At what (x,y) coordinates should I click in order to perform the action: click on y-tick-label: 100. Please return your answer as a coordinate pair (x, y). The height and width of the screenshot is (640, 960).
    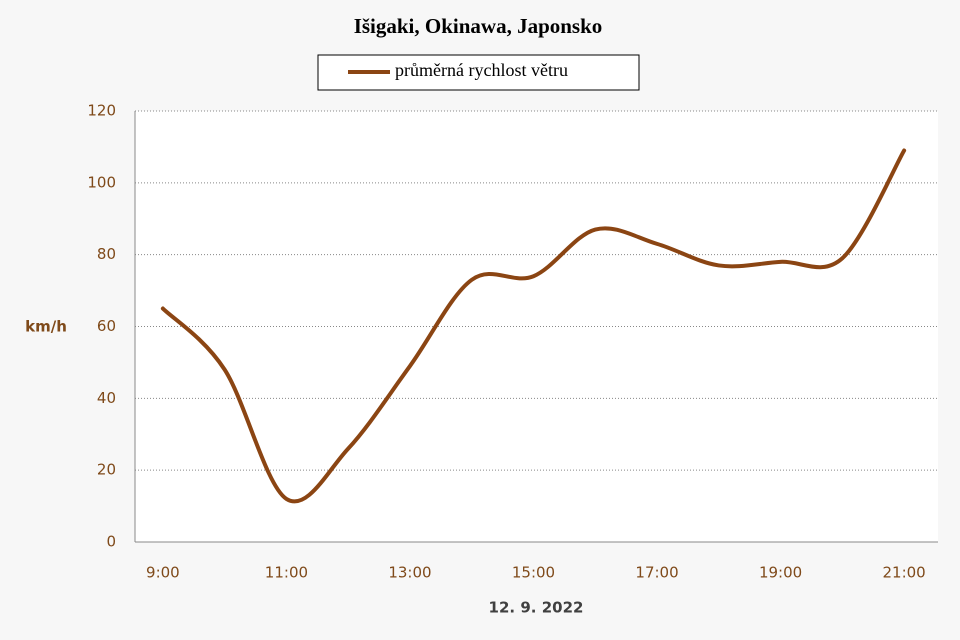
    Looking at the image, I should click on (101, 182).